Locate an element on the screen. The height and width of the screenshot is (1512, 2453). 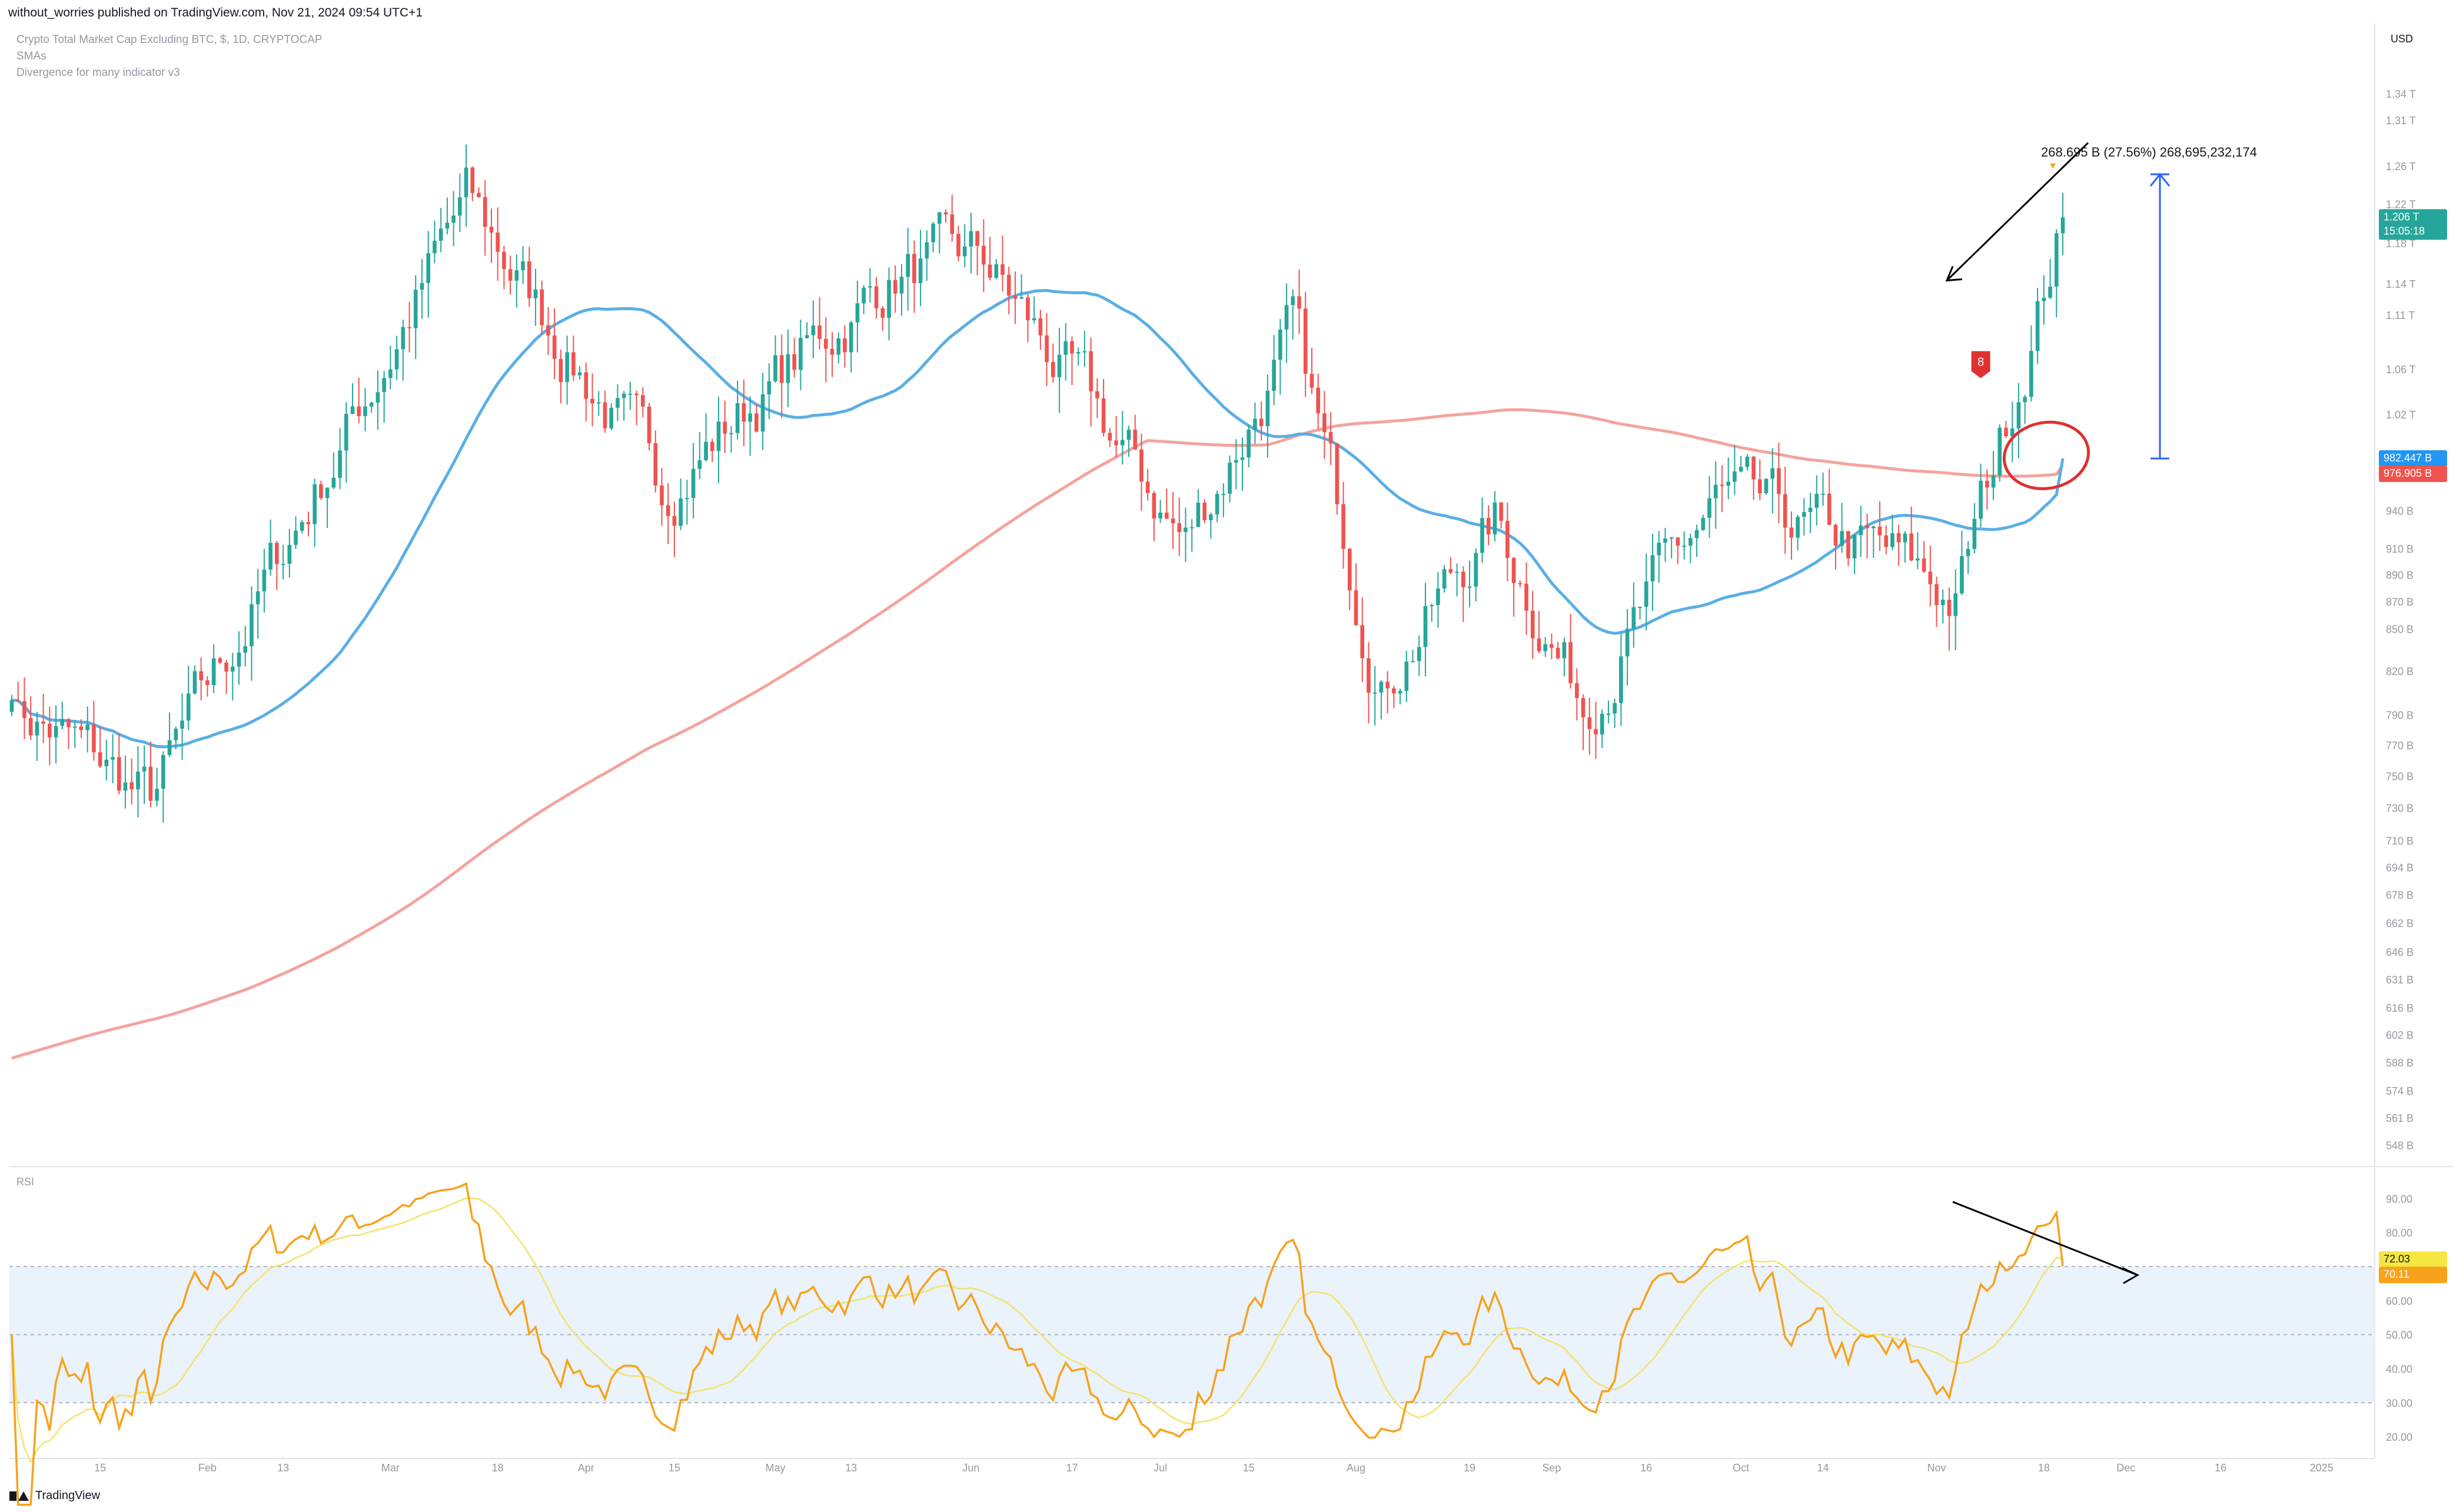
time-tick-label: Mar is located at coordinates (390, 1468).